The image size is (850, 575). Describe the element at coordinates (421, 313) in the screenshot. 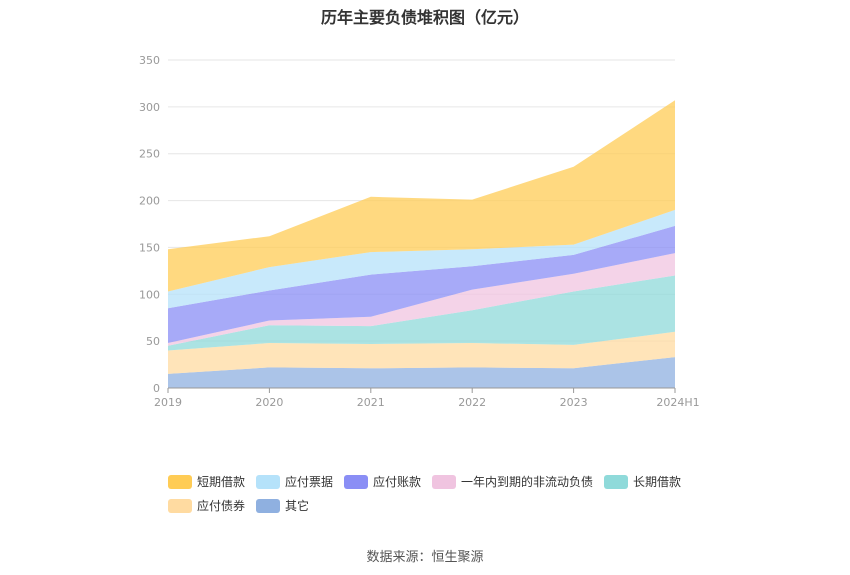

I see `area-series-长期借款` at that location.